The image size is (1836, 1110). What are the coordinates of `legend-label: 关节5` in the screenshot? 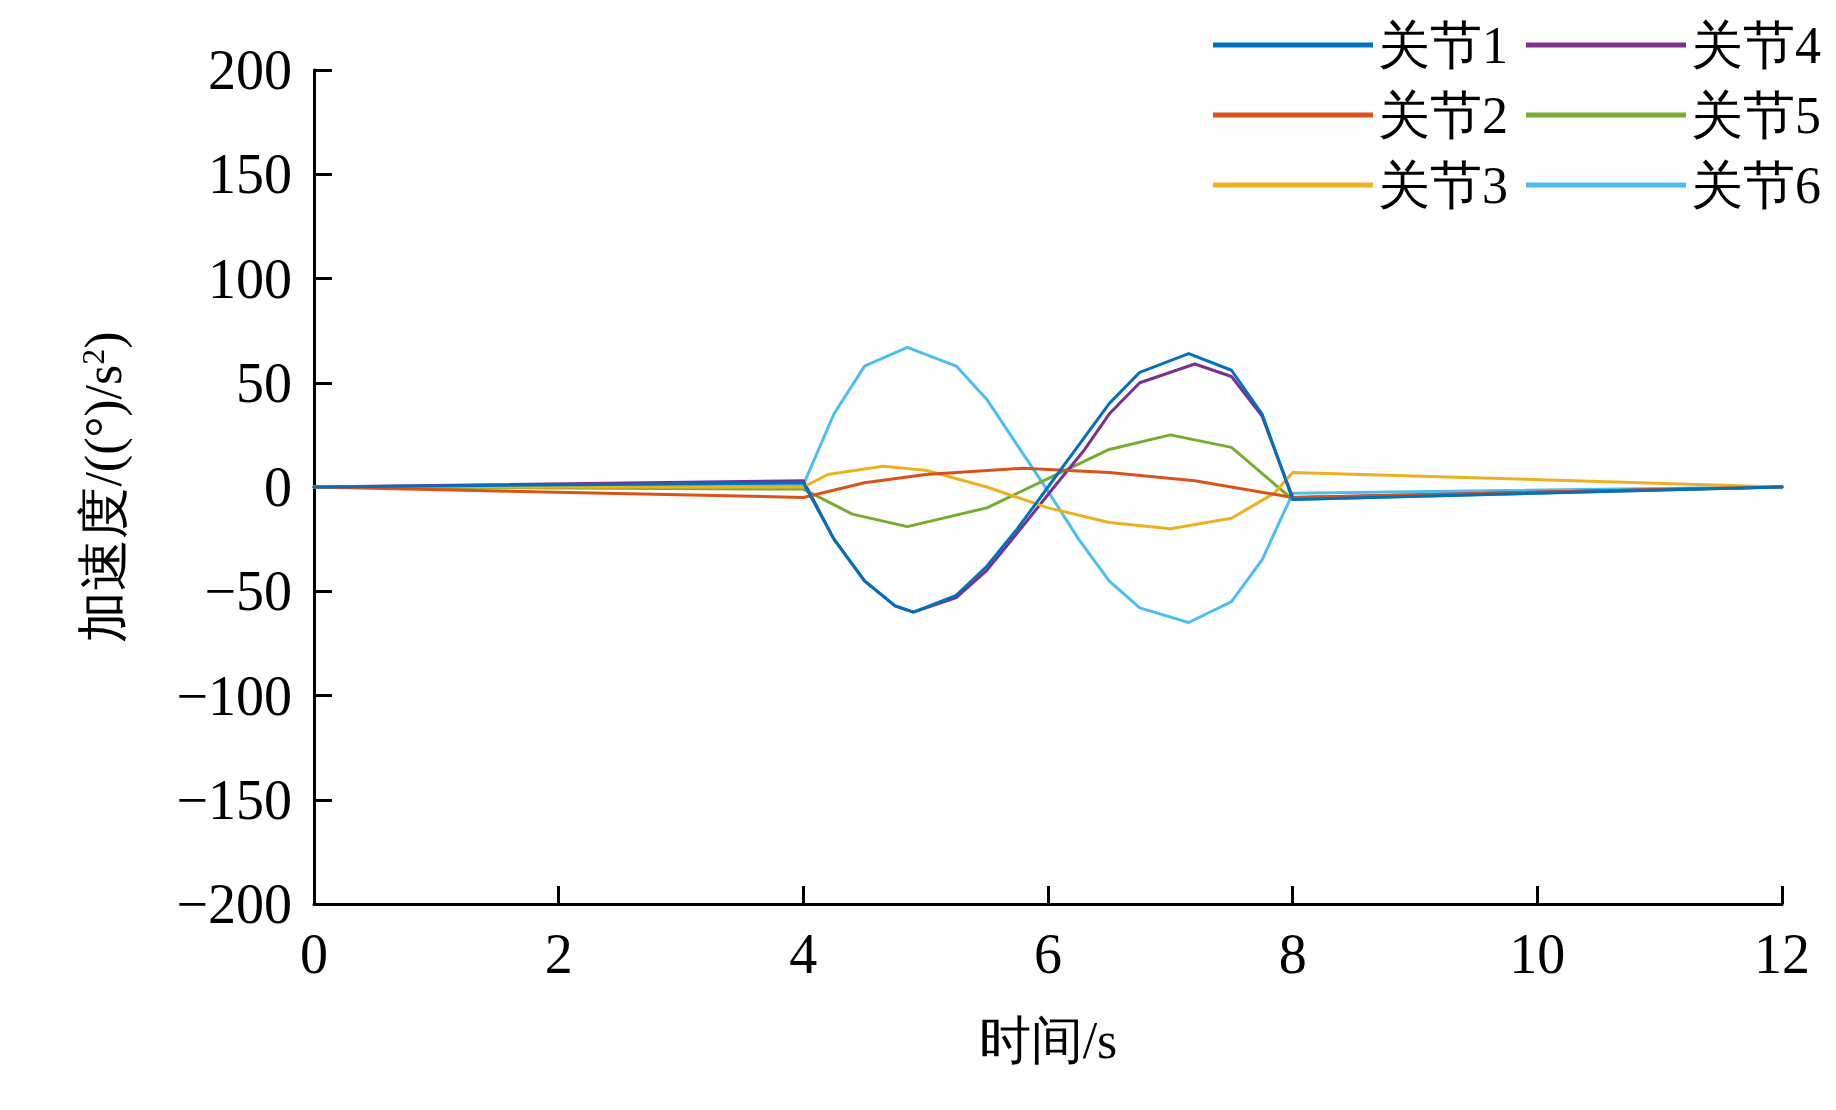 It's located at (1756, 115).